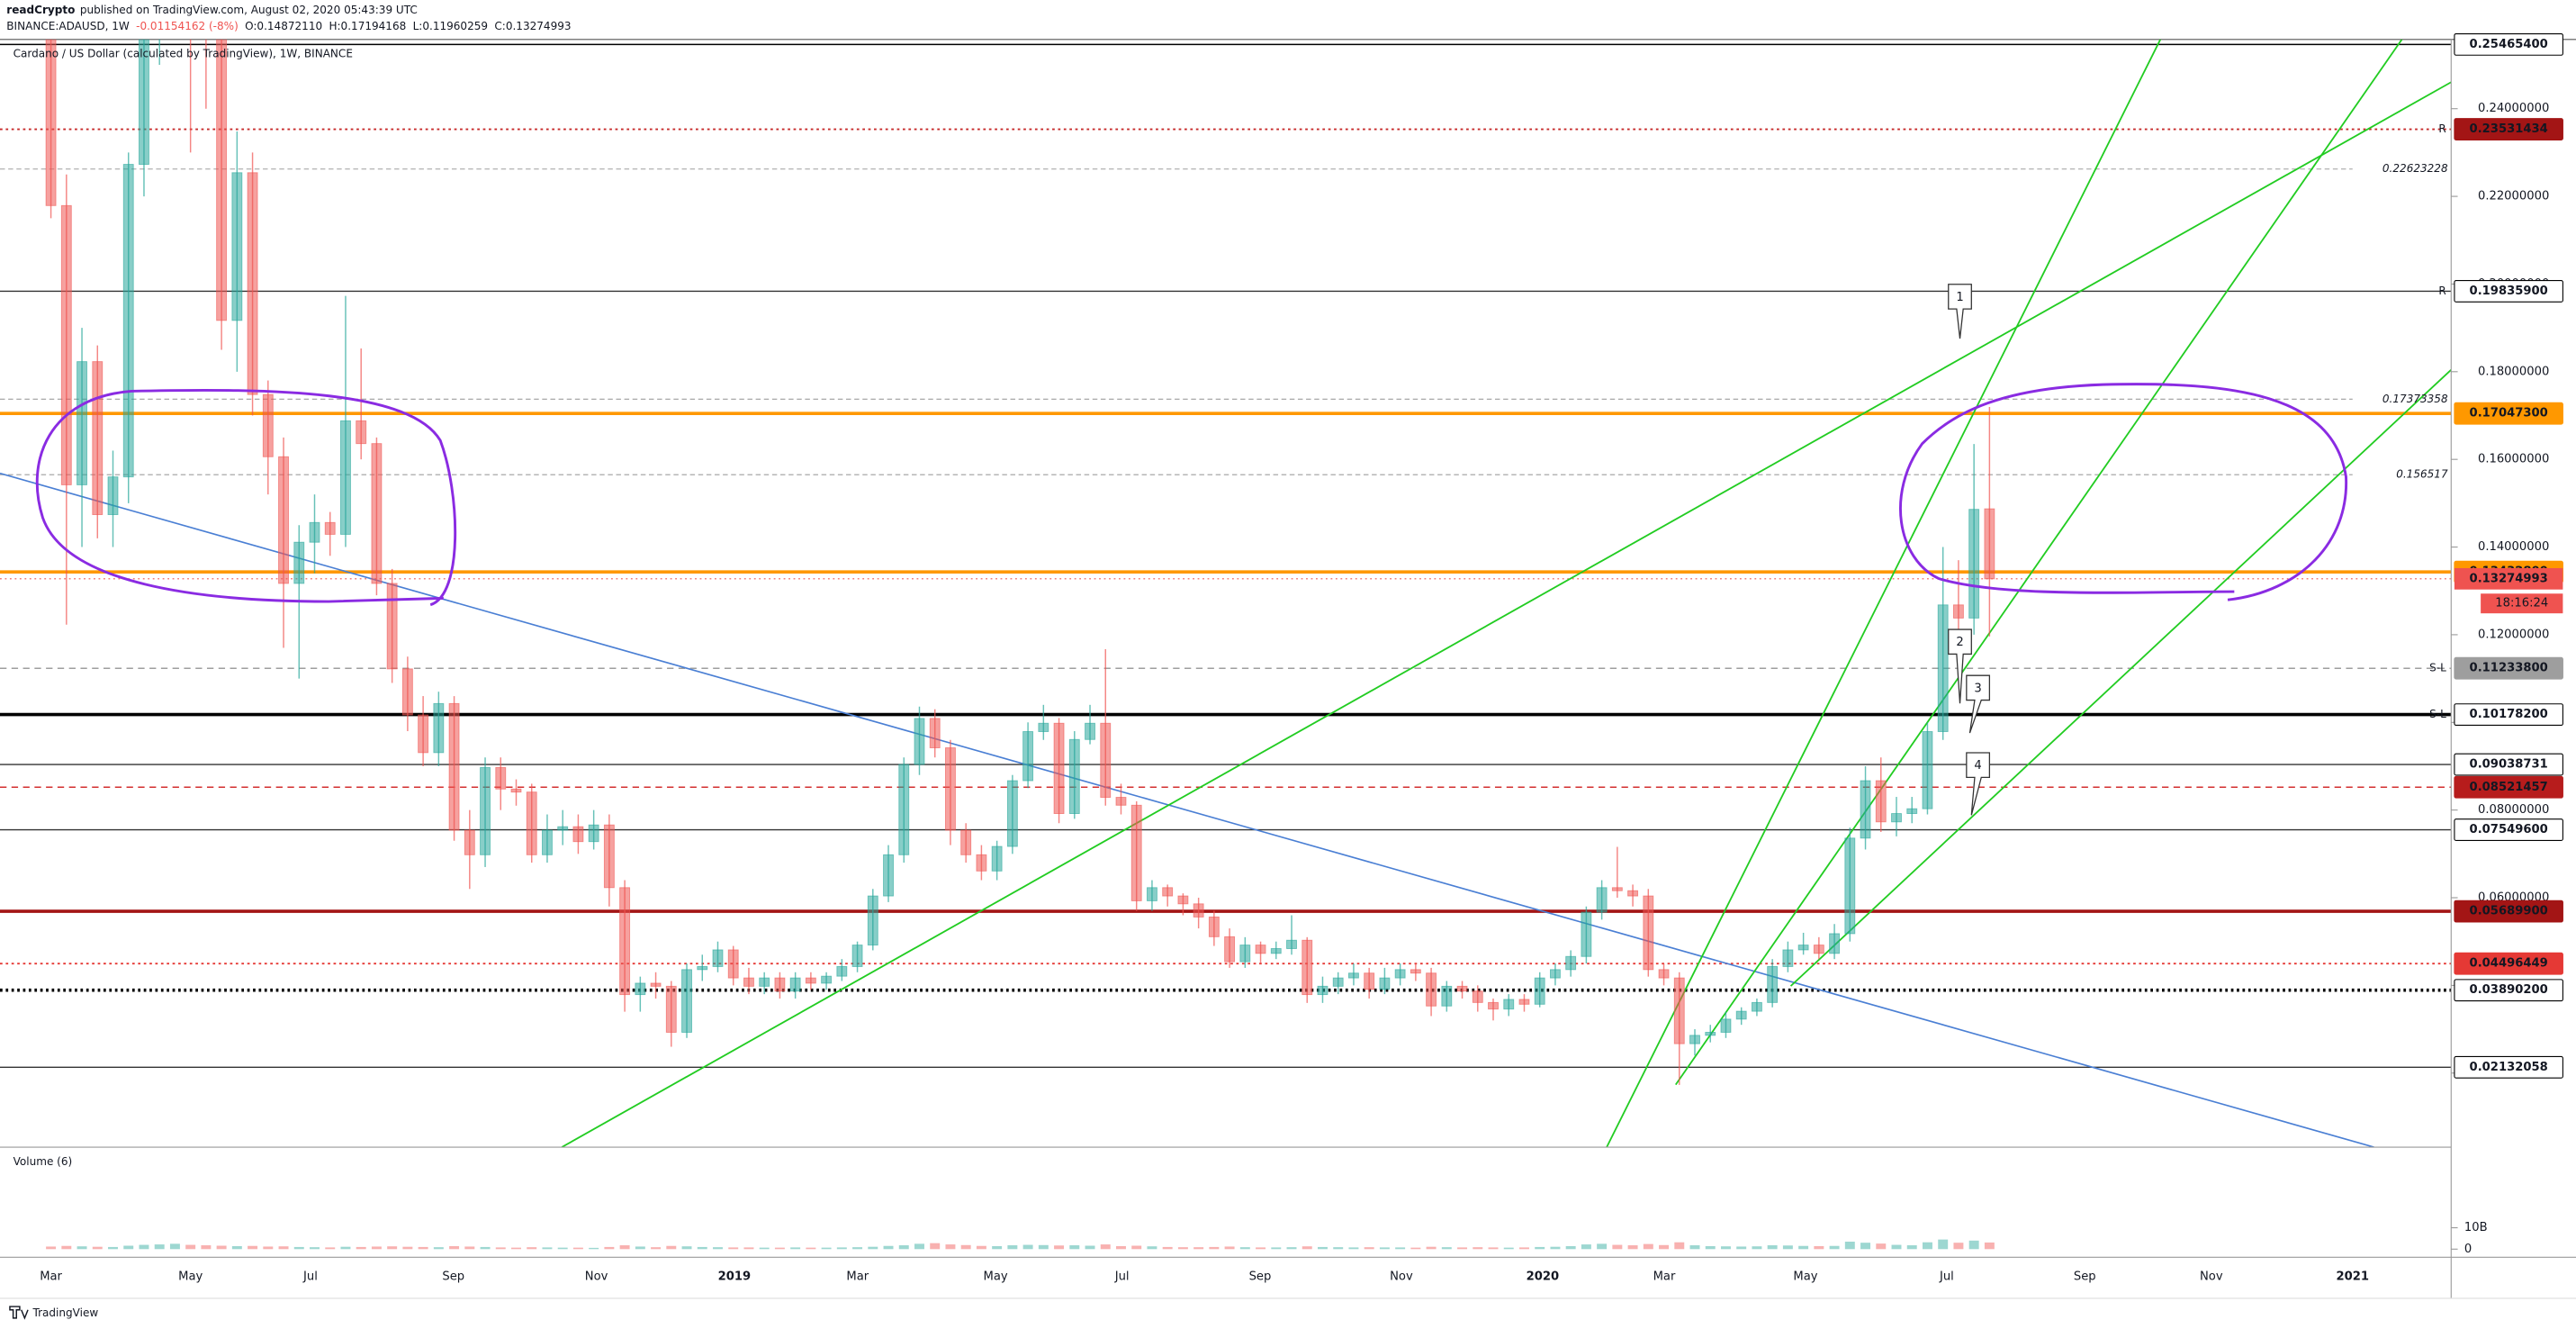 The image size is (2576, 1329). Describe the element at coordinates (40, 9) in the screenshot. I see `author: readCrypto` at that location.